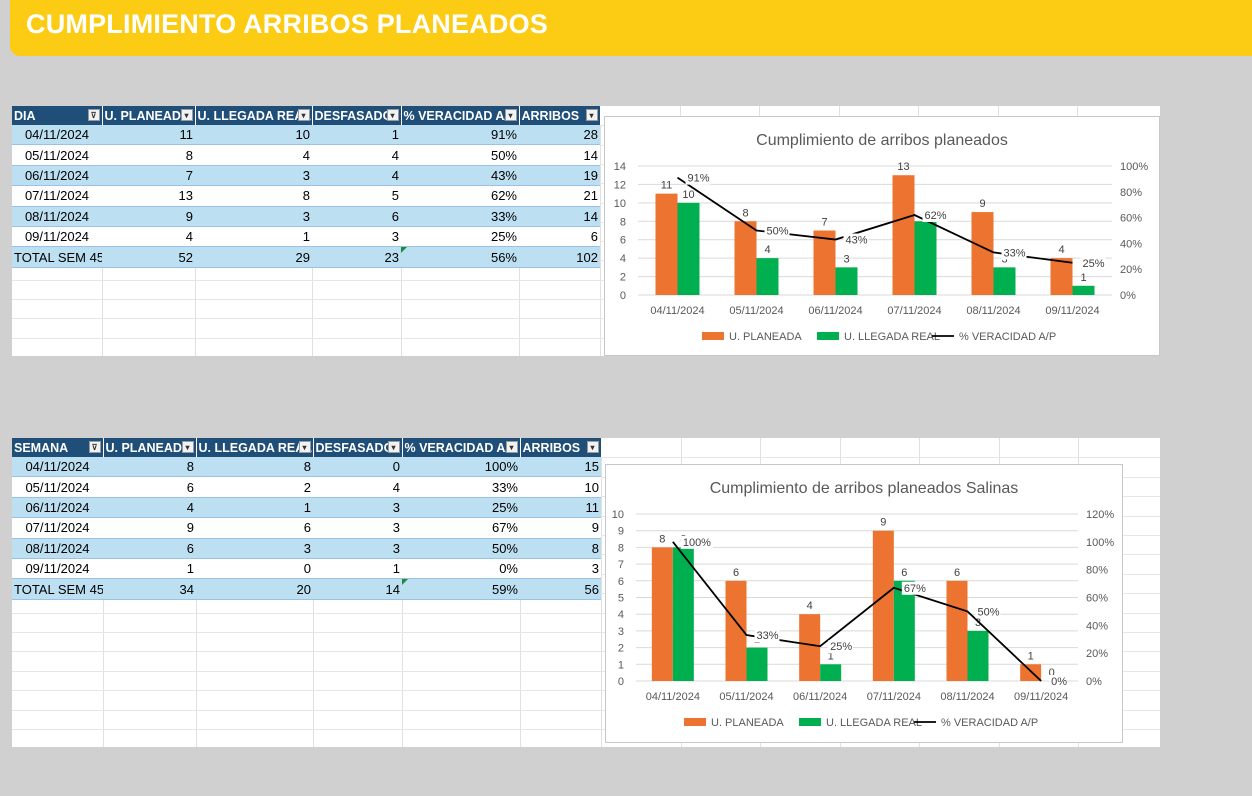 The width and height of the screenshot is (1252, 796). Describe the element at coordinates (460, 135) in the screenshot. I see `value-cell: 91%` at that location.